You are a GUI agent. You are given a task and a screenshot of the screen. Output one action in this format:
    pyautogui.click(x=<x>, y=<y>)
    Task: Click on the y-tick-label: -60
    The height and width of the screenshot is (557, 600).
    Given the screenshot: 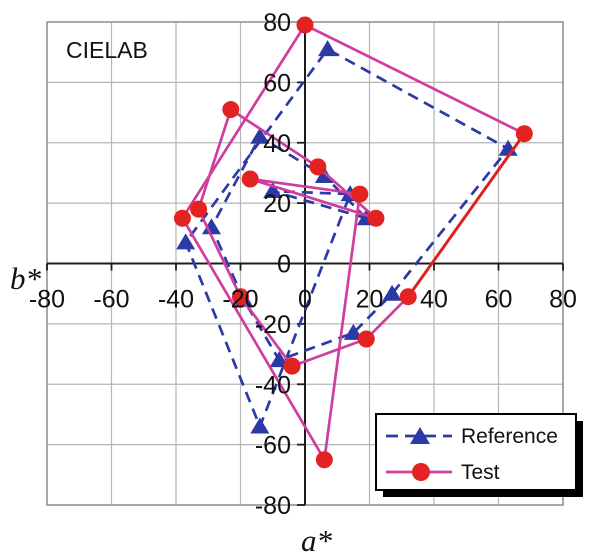 What is the action you would take?
    pyautogui.click(x=273, y=446)
    